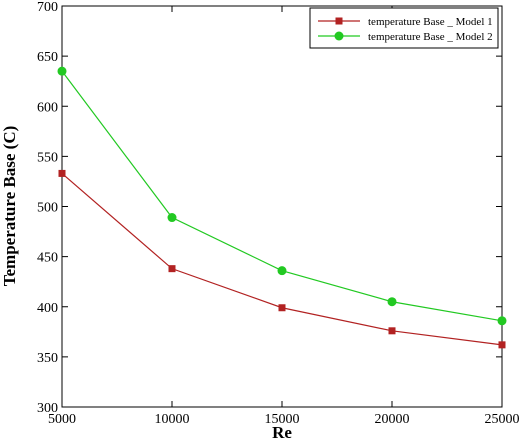 Image resolution: width=520 pixels, height=442 pixels. What do you see at coordinates (282, 419) in the screenshot?
I see `x-tick-label: 15000` at bounding box center [282, 419].